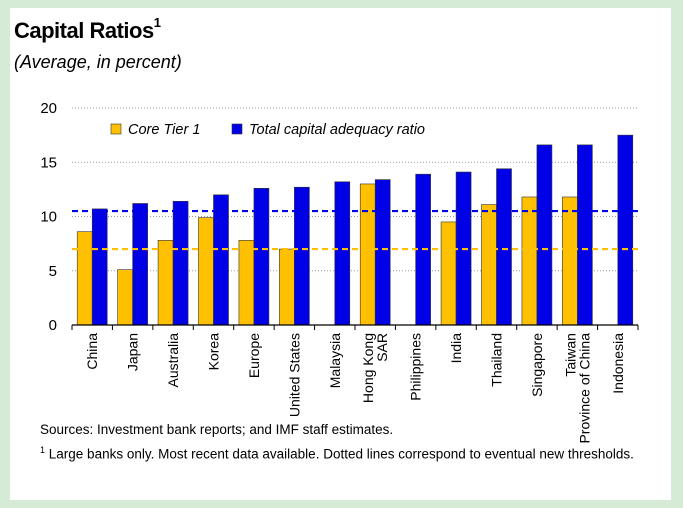 This screenshot has height=508, width=683. Describe the element at coordinates (570, 355) in the screenshot. I see `category-label: Taiwan` at that location.